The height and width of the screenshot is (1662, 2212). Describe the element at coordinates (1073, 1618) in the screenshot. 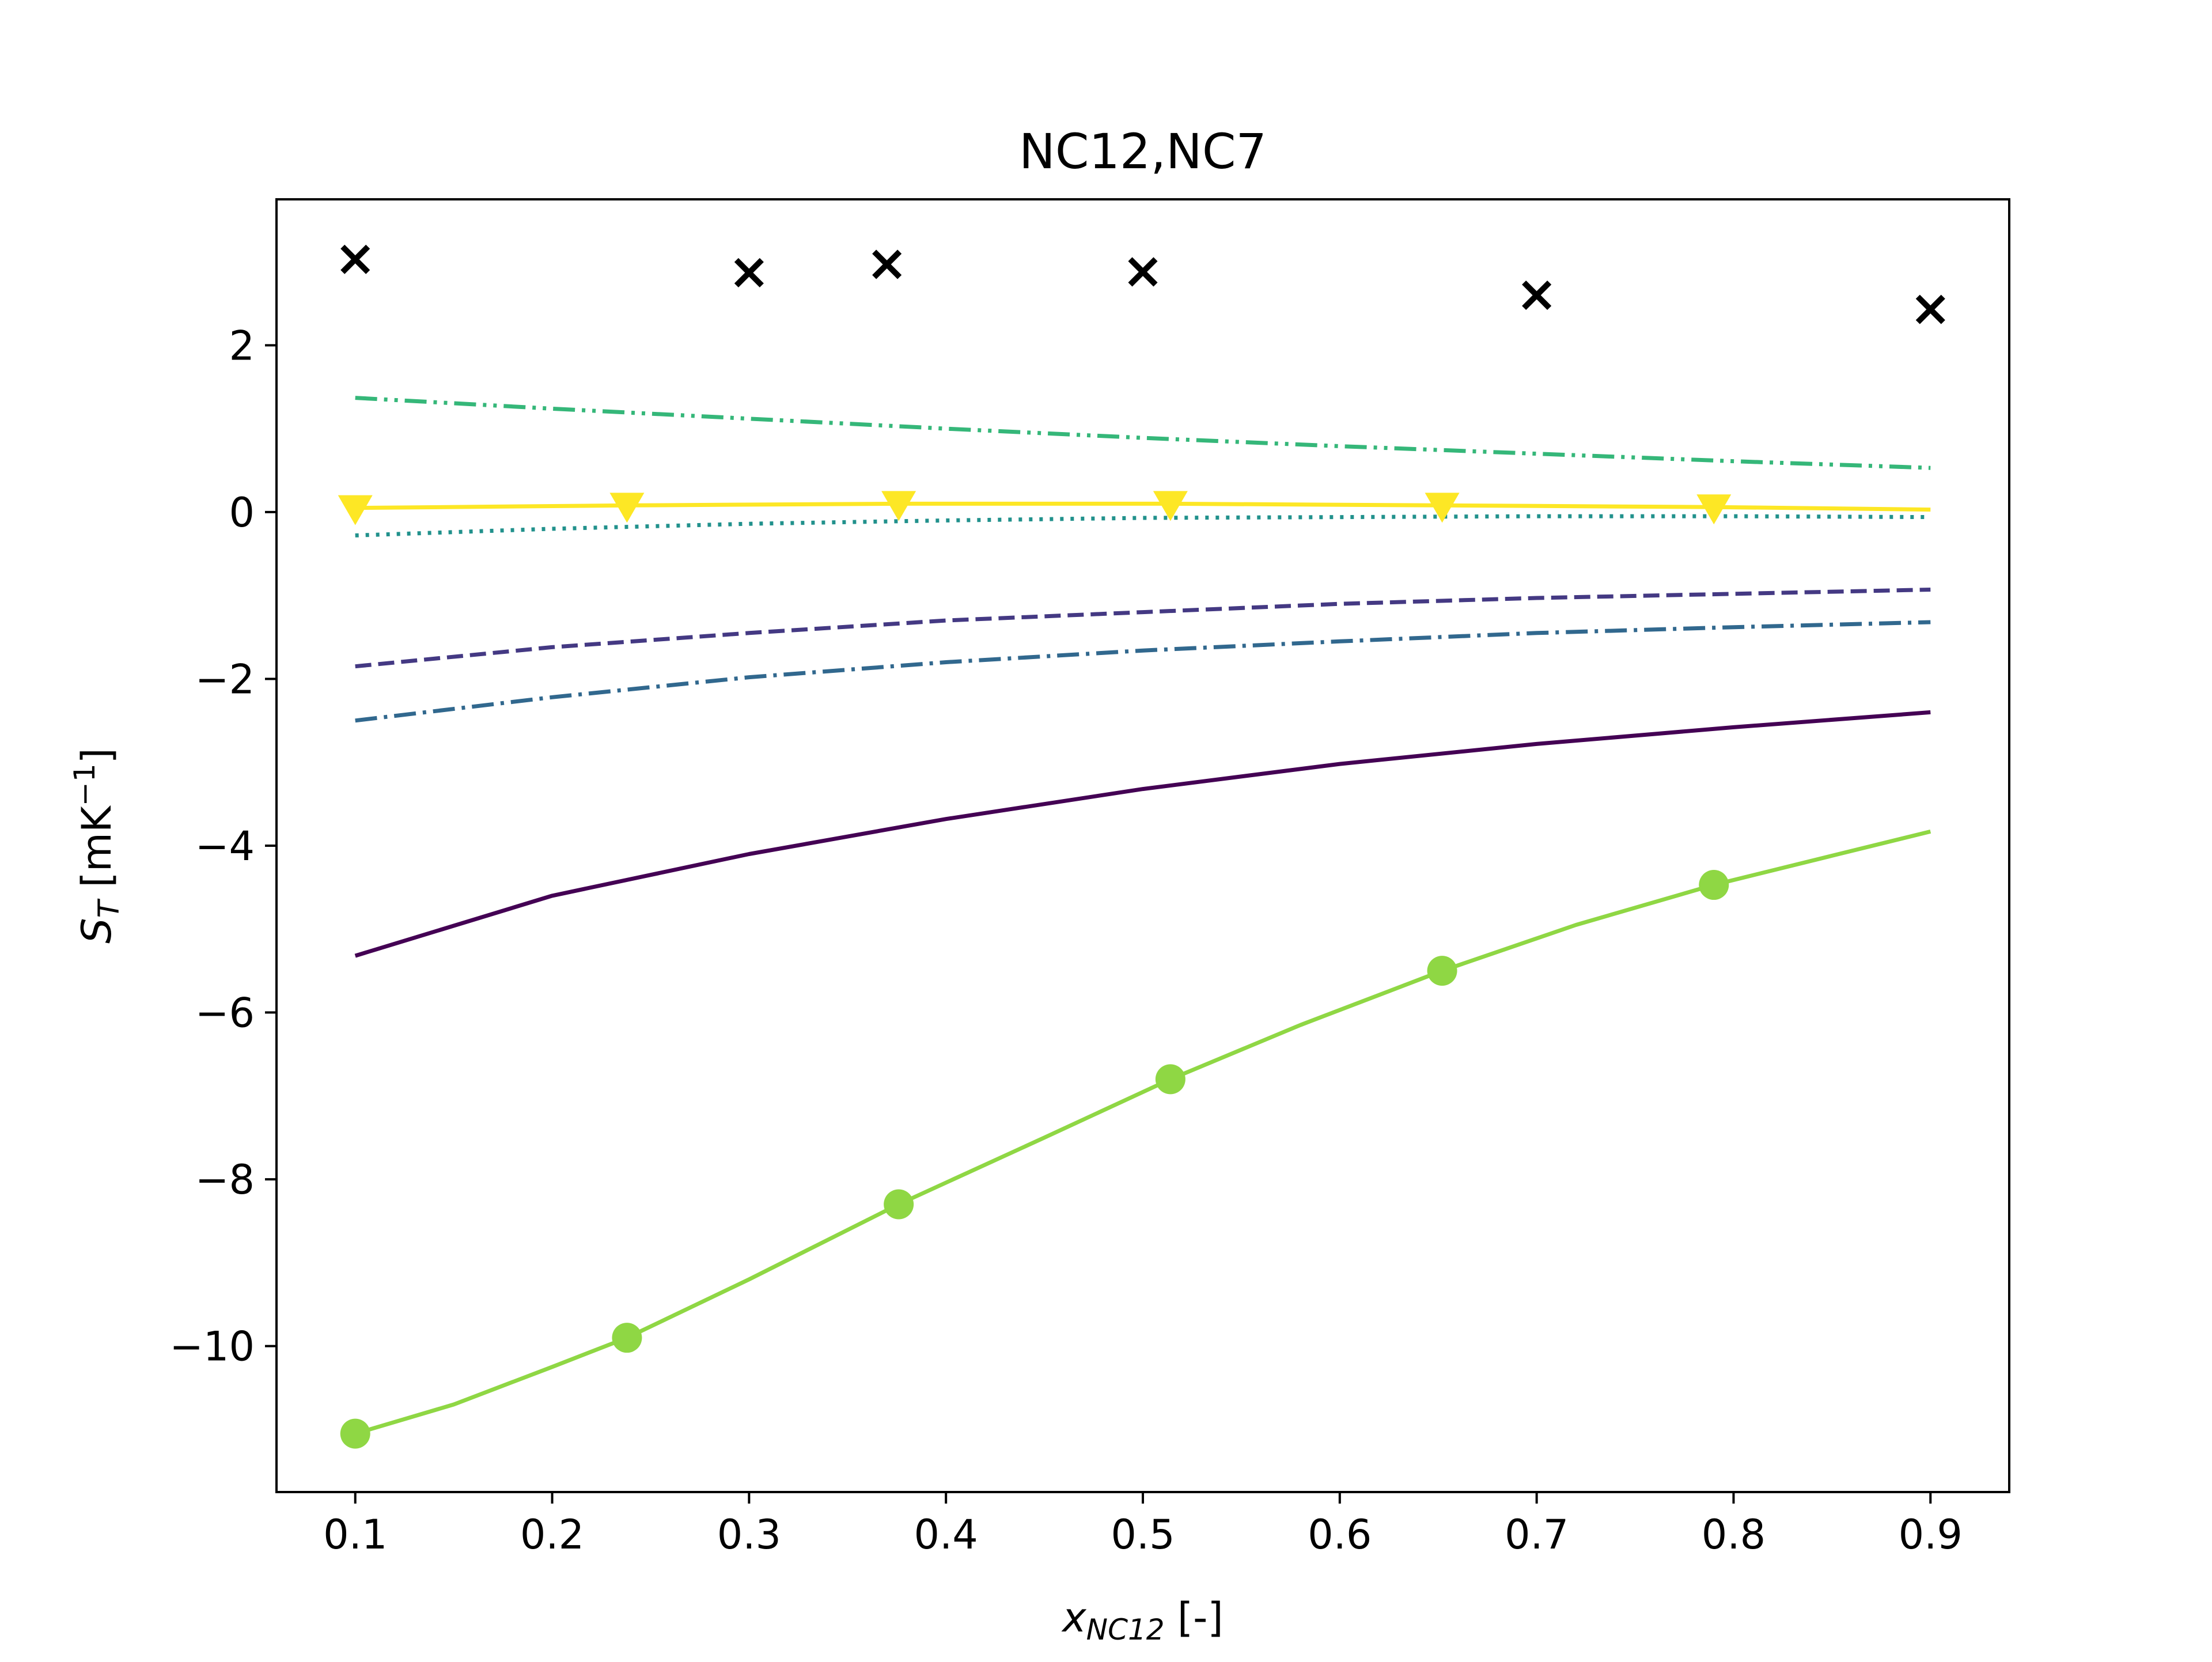

I see `x-axis-label-main: x` at that location.